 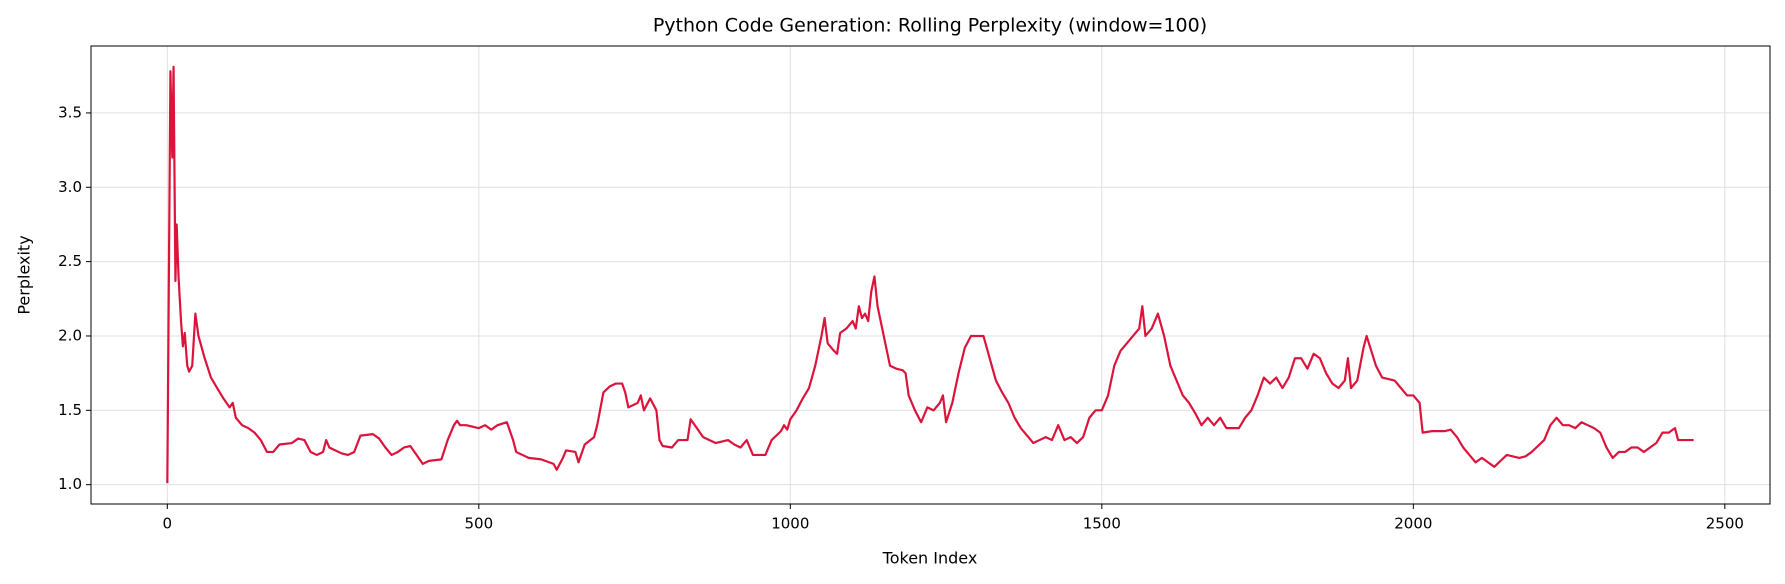 What do you see at coordinates (1413, 524) in the screenshot?
I see `x-tick-label: 2000` at bounding box center [1413, 524].